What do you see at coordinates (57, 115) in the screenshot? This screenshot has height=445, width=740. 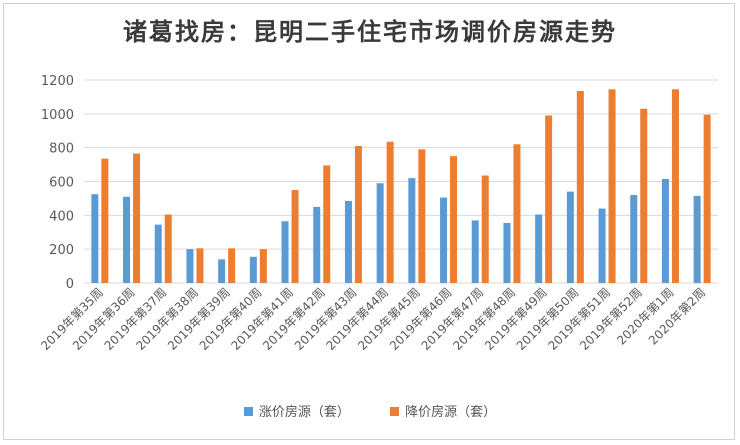 I see `y-tick-label: 1000` at bounding box center [57, 115].